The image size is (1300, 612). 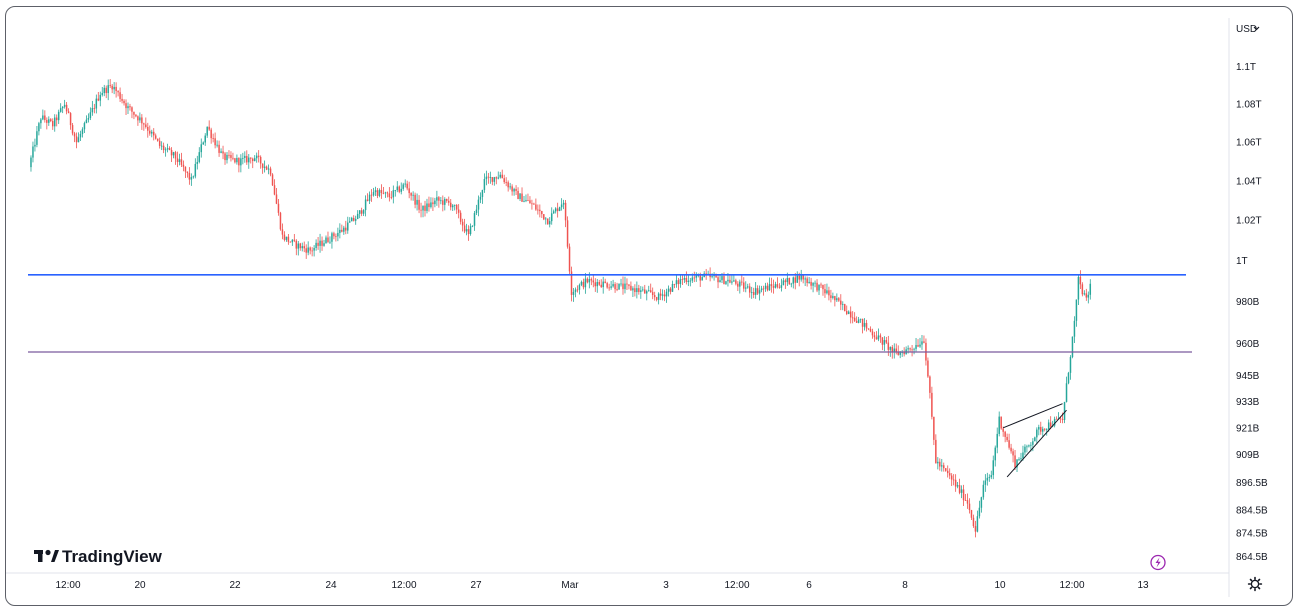 What do you see at coordinates (98, 556) in the screenshot?
I see `tradingview-logo: TradingView` at bounding box center [98, 556].